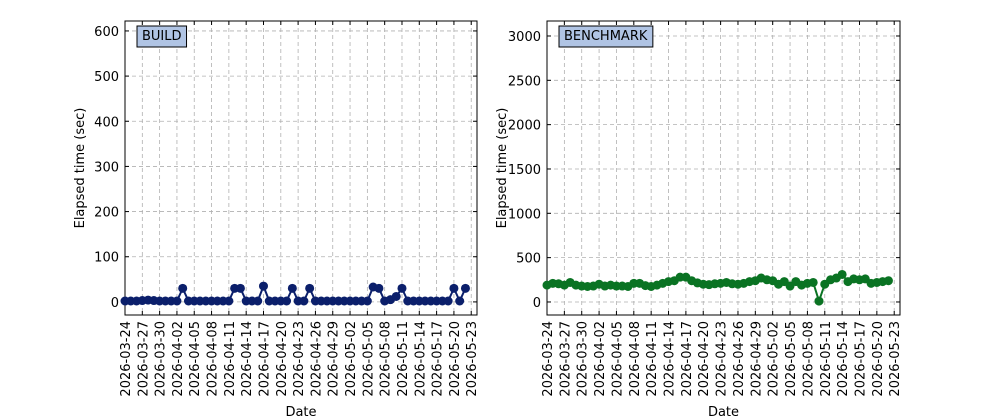  I want to click on chart-title: BUILD, so click(162, 36).